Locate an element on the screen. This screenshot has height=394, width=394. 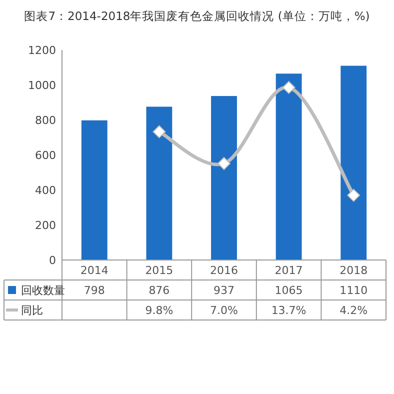
y-tick-label: 0 is located at coordinates (52, 260).